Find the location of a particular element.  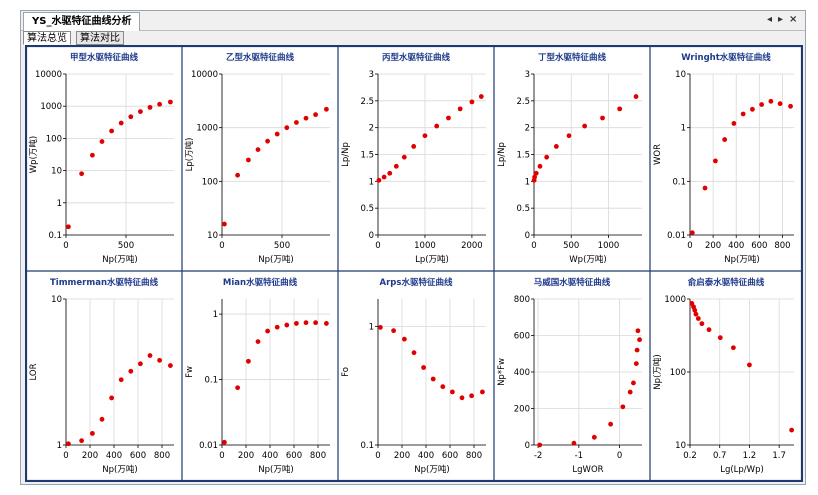

tab-algorithm-overview: 算法总览 is located at coordinates (47, 38).